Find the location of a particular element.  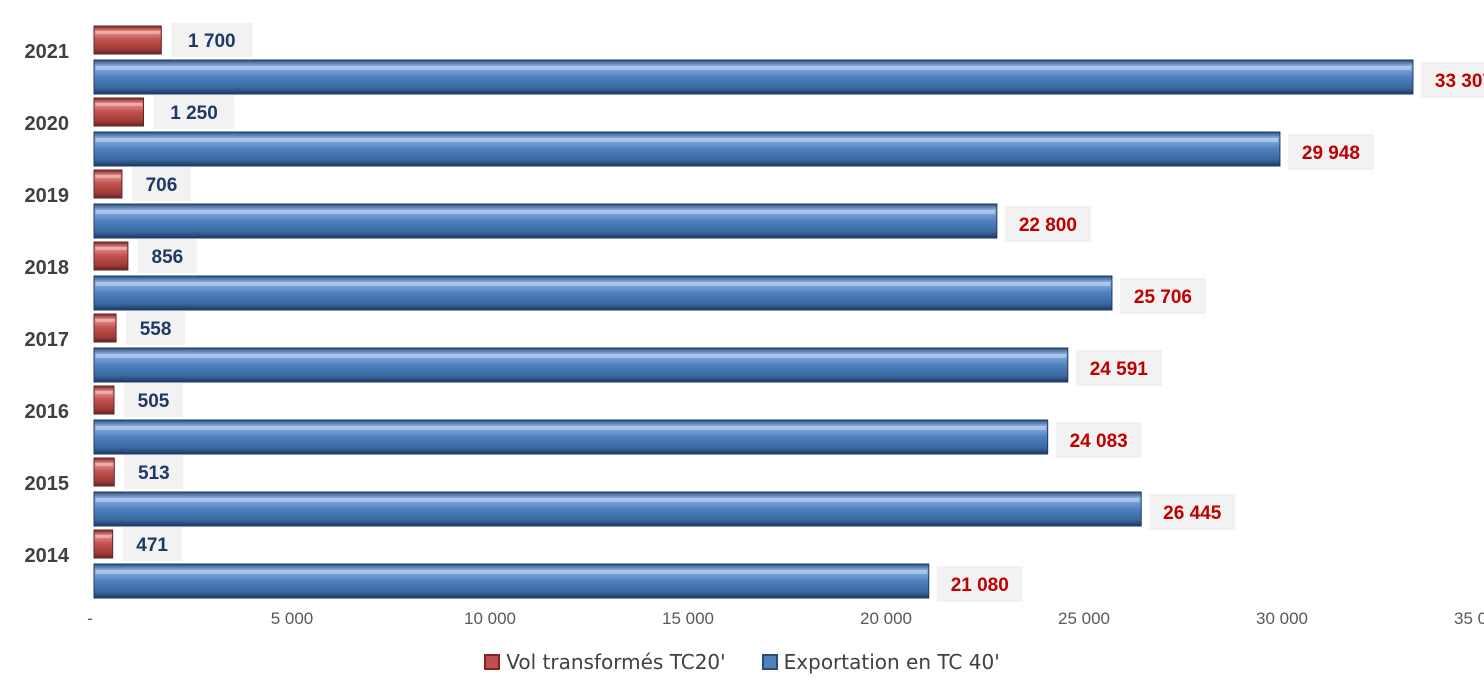

x-tick-label: 30 000 is located at coordinates (1282, 618).